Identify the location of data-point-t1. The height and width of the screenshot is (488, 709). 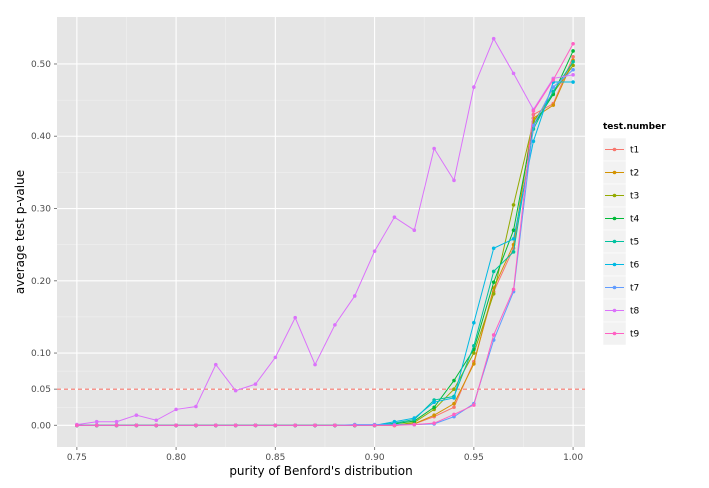
(573, 56).